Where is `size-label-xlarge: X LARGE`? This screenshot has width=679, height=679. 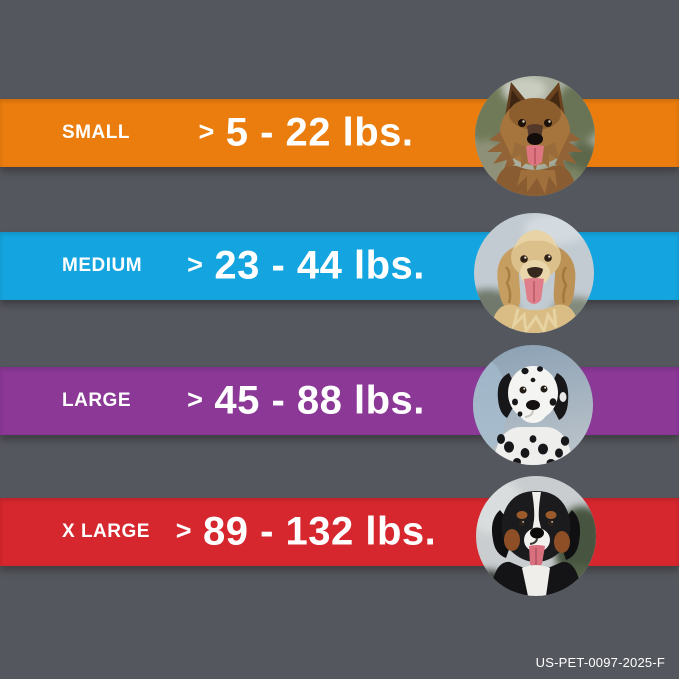 size-label-xlarge: X LARGE is located at coordinates (106, 531).